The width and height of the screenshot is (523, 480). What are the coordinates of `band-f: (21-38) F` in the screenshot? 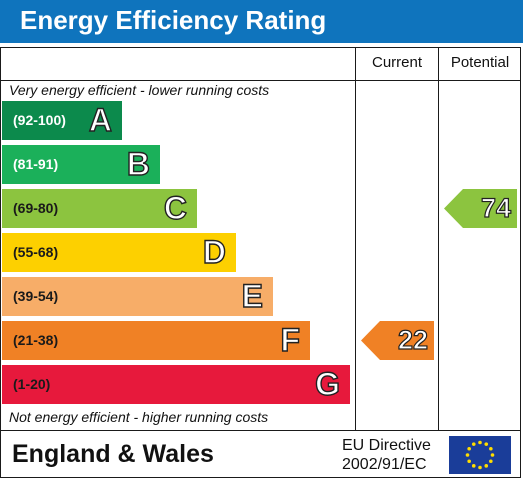 It's located at (156, 340).